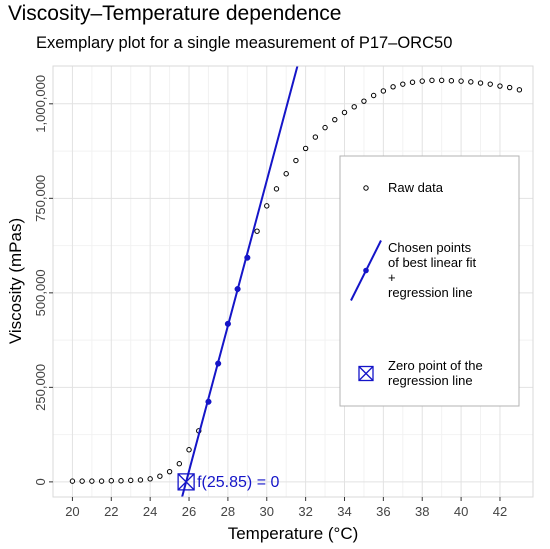  I want to click on x-tick-label: 32, so click(305, 511).